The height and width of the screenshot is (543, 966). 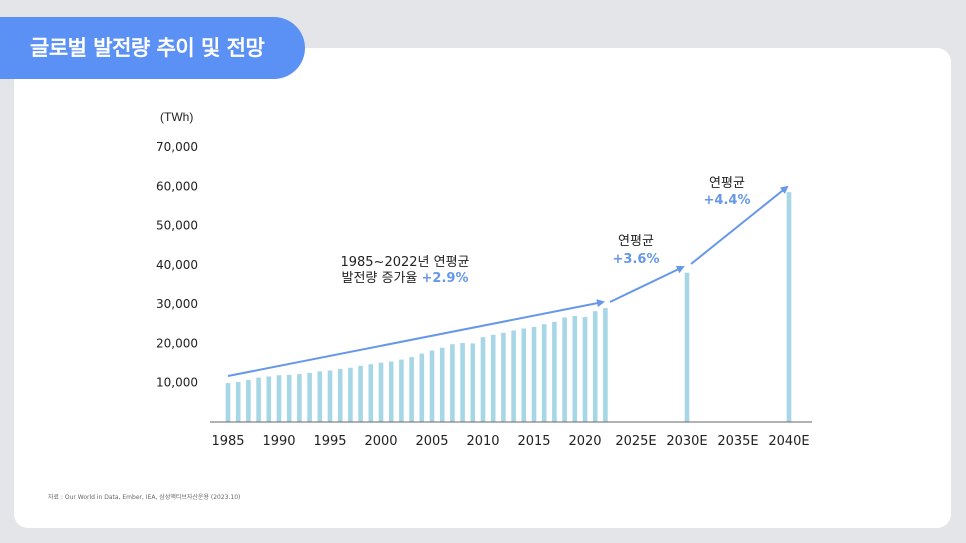 I want to click on bar-2000, so click(x=381, y=392).